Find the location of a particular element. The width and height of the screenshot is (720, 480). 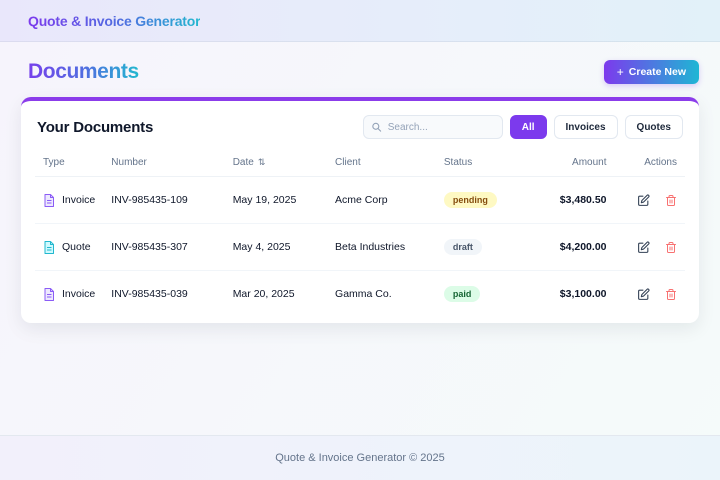

doc-number: INV-985435-039 is located at coordinates (149, 294).